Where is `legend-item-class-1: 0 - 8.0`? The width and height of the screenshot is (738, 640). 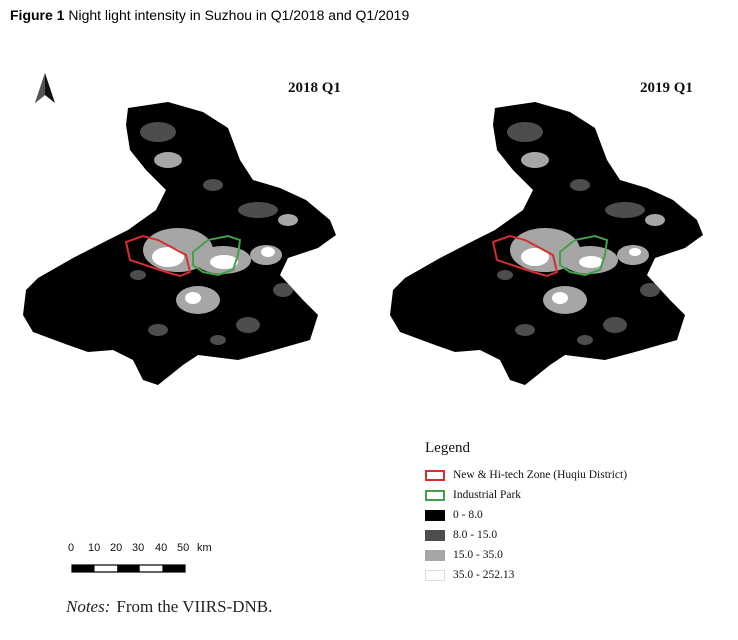
legend-item-class-1: 0 - 8.0 is located at coordinates (575, 515).